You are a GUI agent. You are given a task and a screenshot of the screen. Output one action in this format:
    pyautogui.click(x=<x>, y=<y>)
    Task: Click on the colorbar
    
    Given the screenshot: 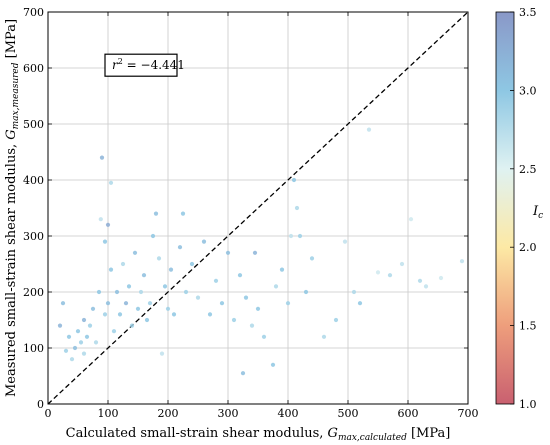 What is the action you would take?
    pyautogui.click(x=505, y=208)
    